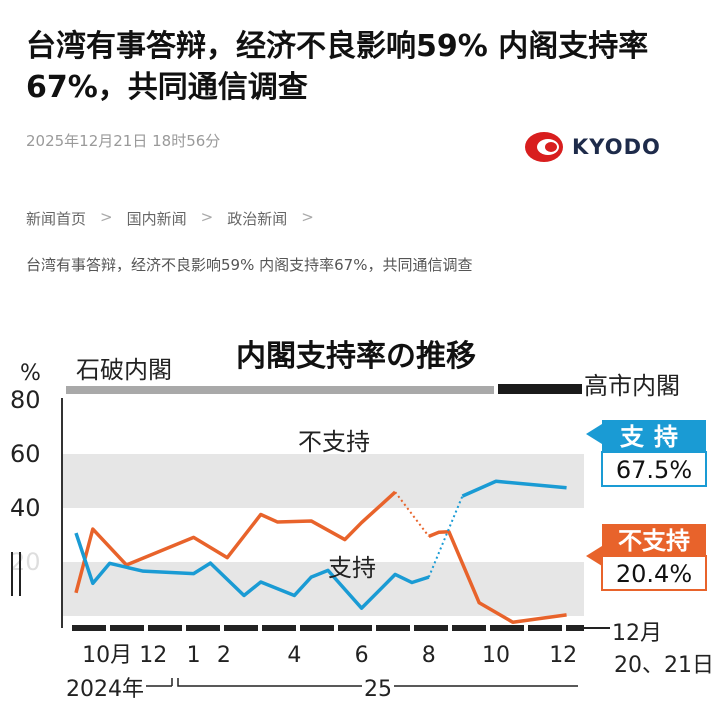 The height and width of the screenshot is (716, 720). I want to click on legend-approve-name: 支持, so click(654, 437).